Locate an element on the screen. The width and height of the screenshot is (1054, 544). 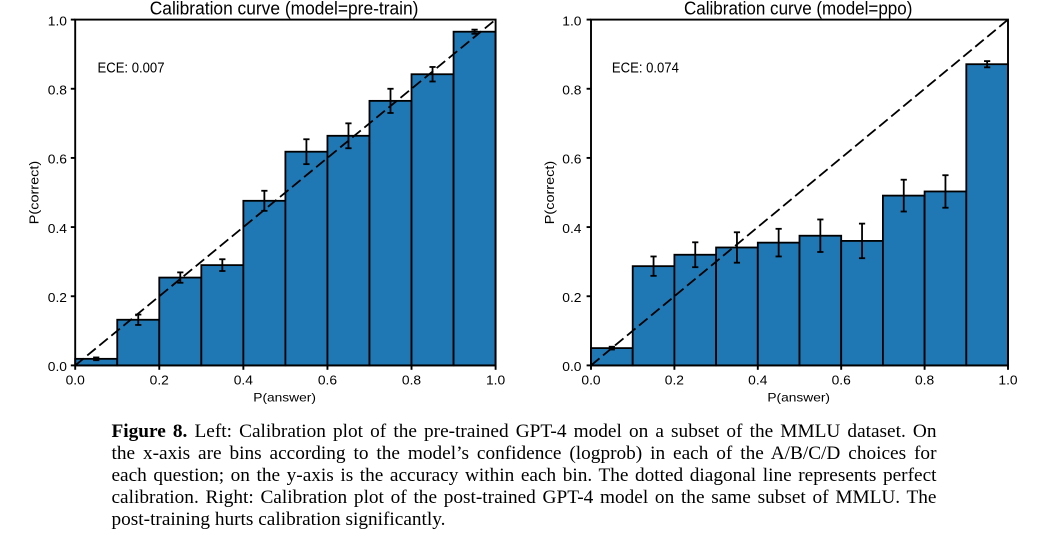
svg-text: ECE: 0.074 is located at coordinates (645, 69).